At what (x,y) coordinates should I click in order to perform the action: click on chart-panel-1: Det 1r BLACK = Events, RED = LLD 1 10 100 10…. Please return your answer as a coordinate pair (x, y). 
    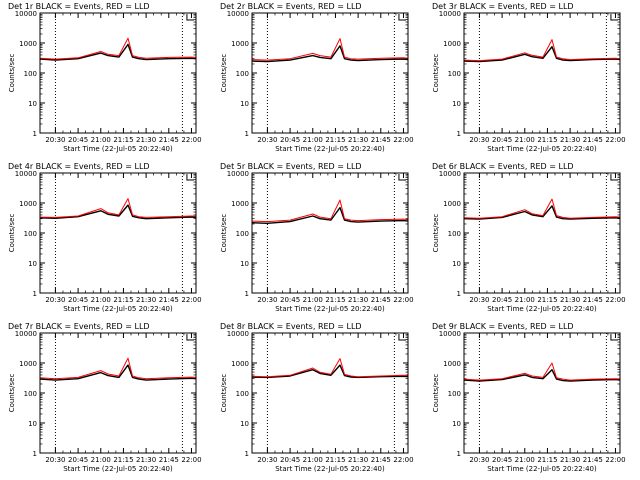
    Looking at the image, I should click on (105, 77).